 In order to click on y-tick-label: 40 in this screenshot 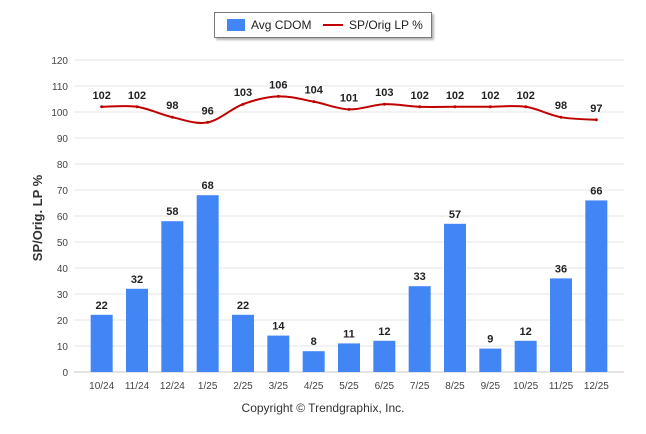, I will do `click(63, 269)`.